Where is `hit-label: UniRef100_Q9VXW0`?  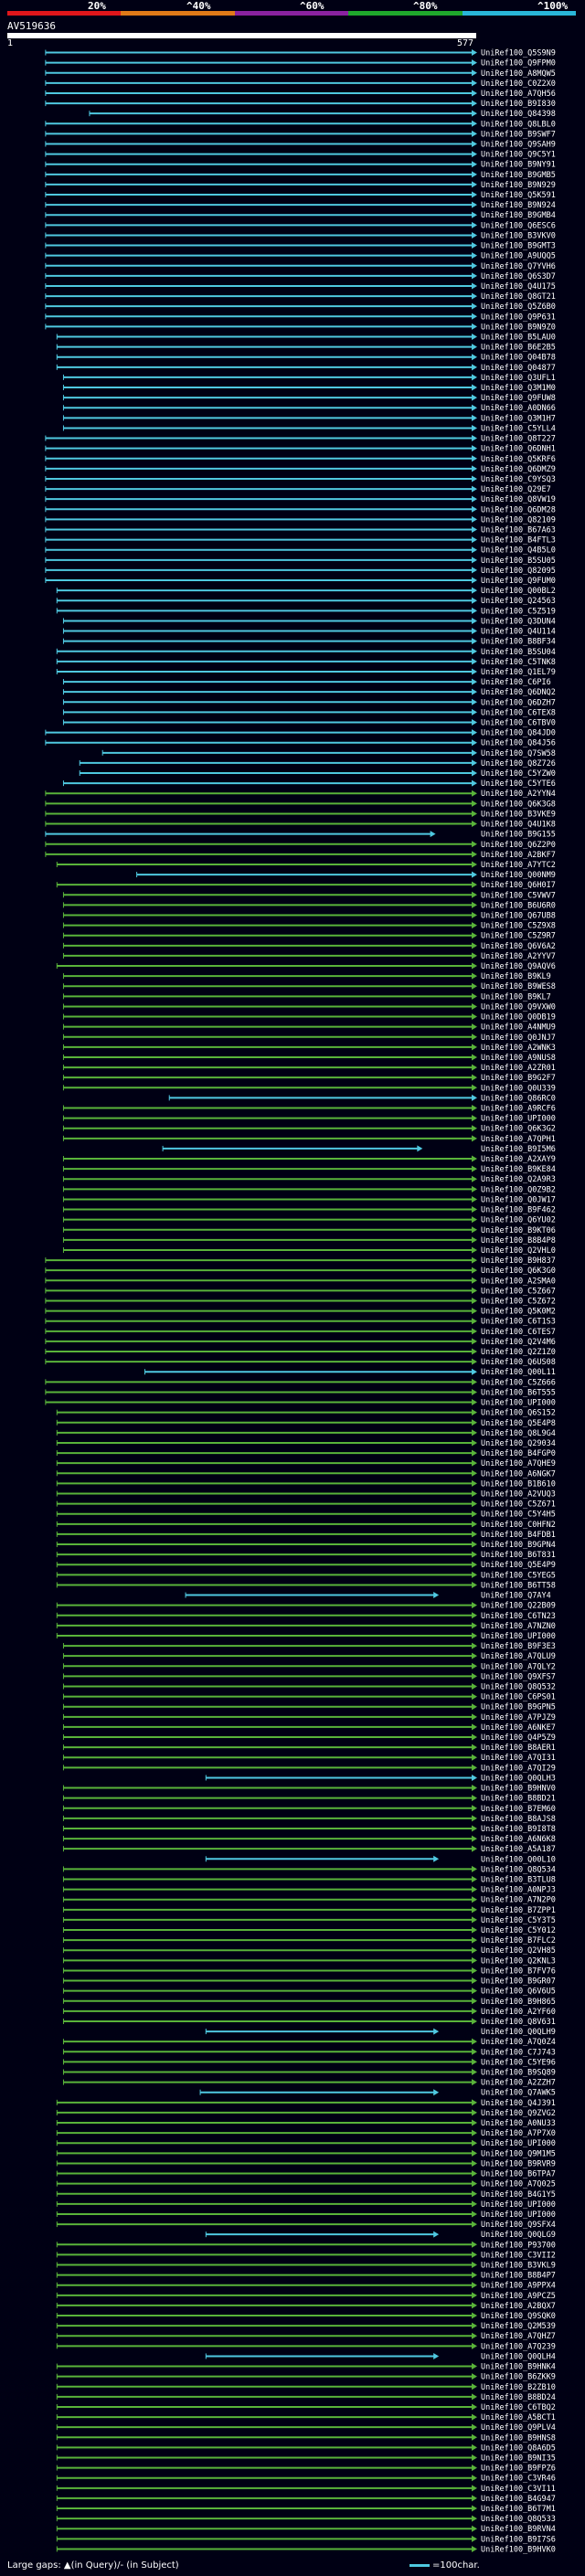 hit-label: UniRef100_Q9VXW0 is located at coordinates (518, 1007).